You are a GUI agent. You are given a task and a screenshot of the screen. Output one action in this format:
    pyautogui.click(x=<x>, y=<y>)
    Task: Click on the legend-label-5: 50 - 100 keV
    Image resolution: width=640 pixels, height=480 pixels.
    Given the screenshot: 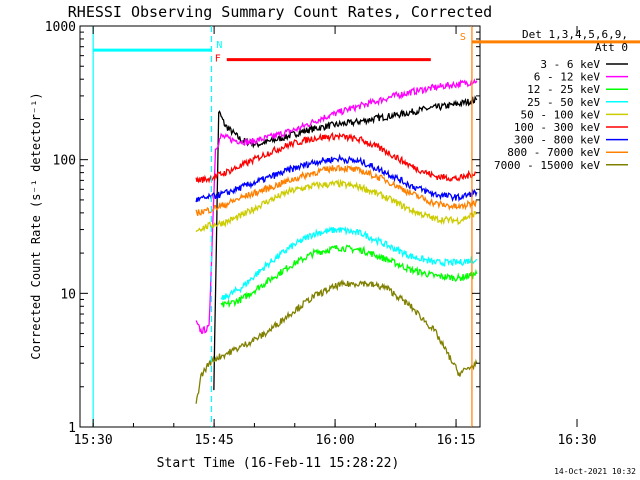 What is the action you would take?
    pyautogui.click(x=561, y=114)
    